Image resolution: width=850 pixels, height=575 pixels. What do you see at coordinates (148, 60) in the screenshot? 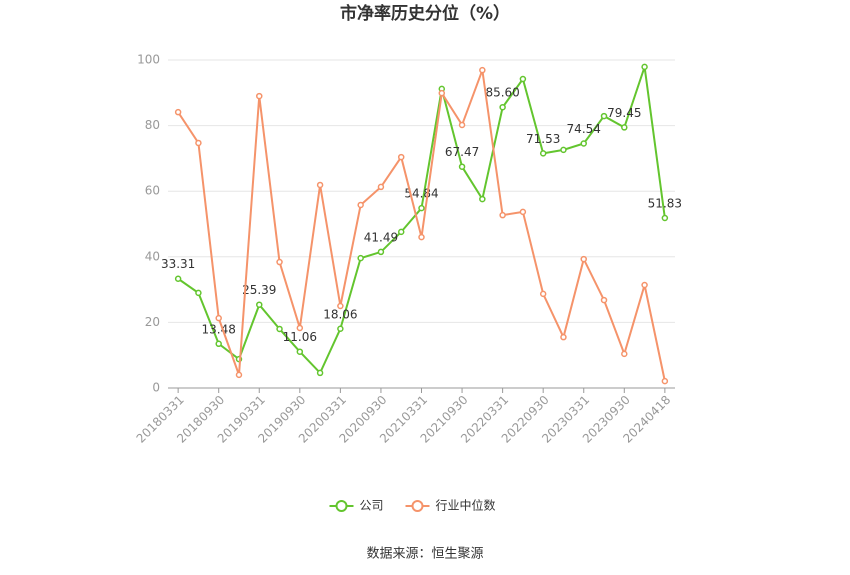
I see `y-tick-label: 100` at bounding box center [148, 60].